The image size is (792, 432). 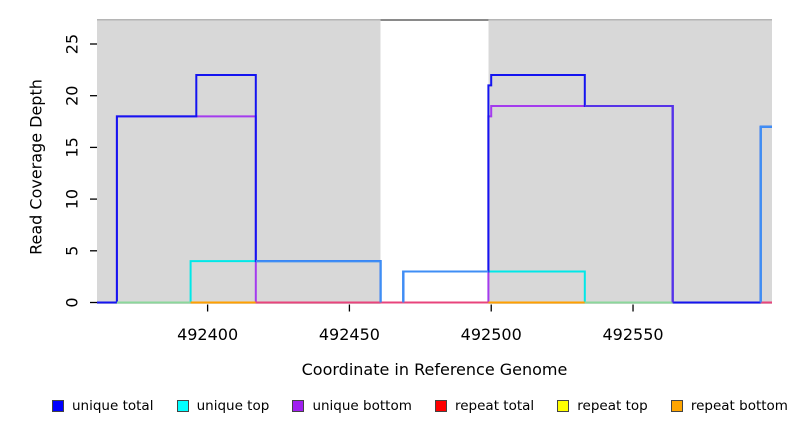 I want to click on legend-item-repeat-total: repeat total, so click(x=484, y=406).